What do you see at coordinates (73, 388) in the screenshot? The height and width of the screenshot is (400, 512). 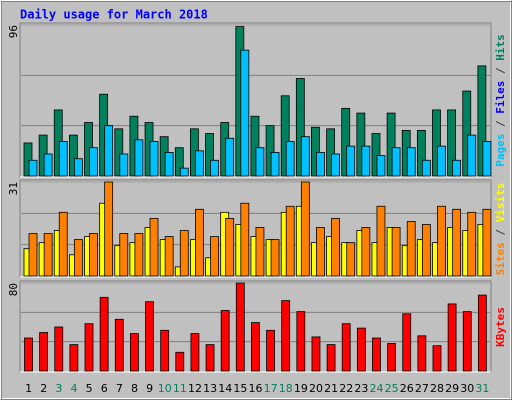 I see `x-tick-label: 4` at bounding box center [73, 388].